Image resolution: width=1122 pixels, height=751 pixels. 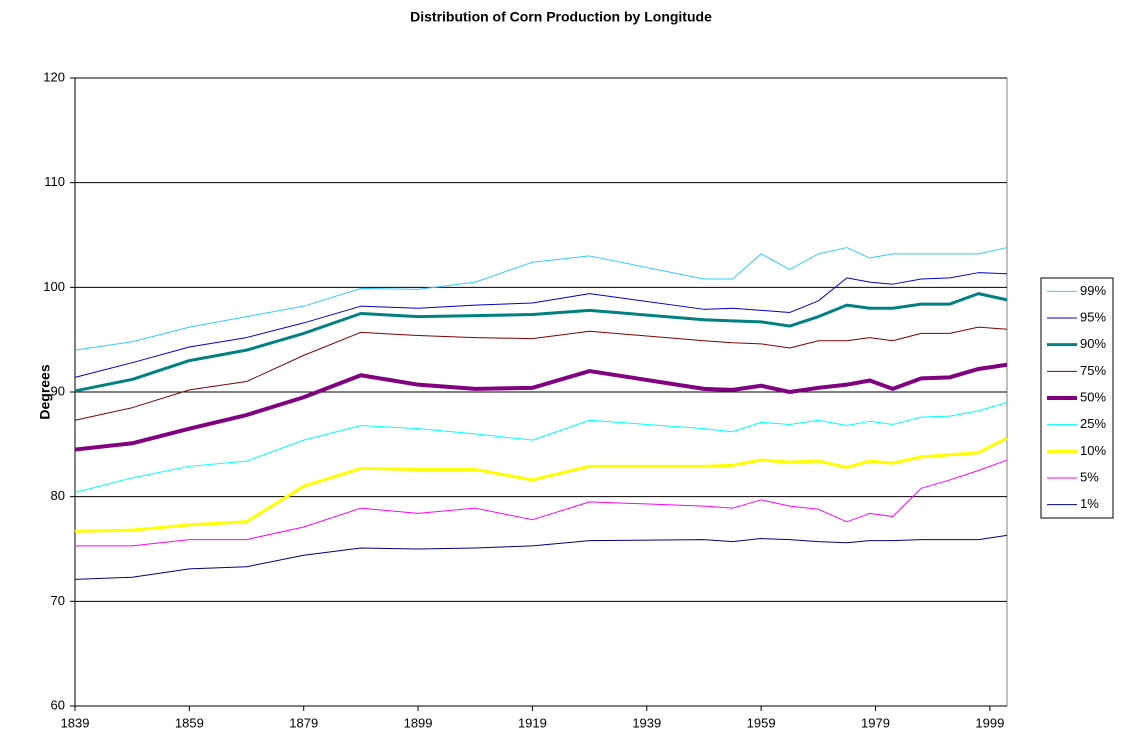 What do you see at coordinates (189, 722) in the screenshot?
I see `x-tick-label: 1859` at bounding box center [189, 722].